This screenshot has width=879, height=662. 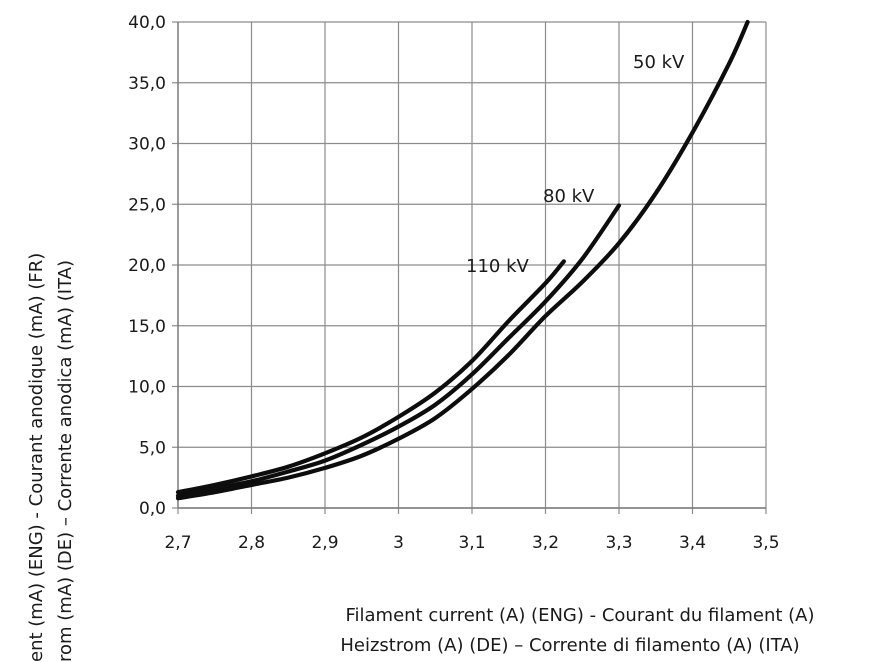 What do you see at coordinates (498, 266) in the screenshot?
I see `series-label-110kv: 110 kV` at bounding box center [498, 266].